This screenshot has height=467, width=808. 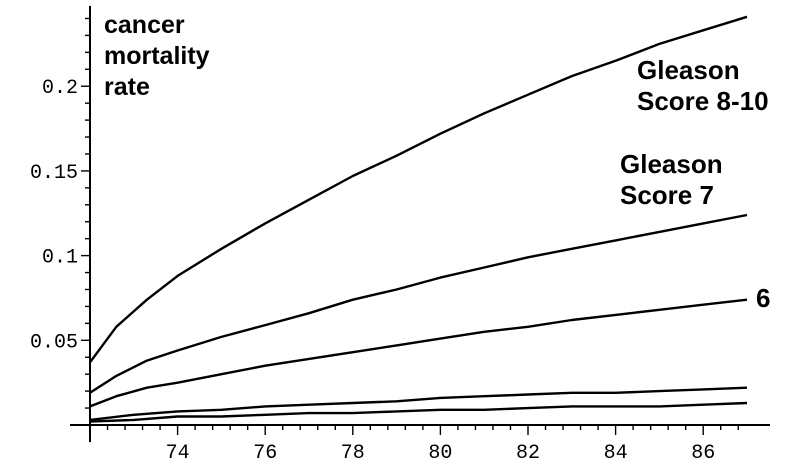 What do you see at coordinates (353, 453) in the screenshot?
I see `x-tick-label: 78` at bounding box center [353, 453].